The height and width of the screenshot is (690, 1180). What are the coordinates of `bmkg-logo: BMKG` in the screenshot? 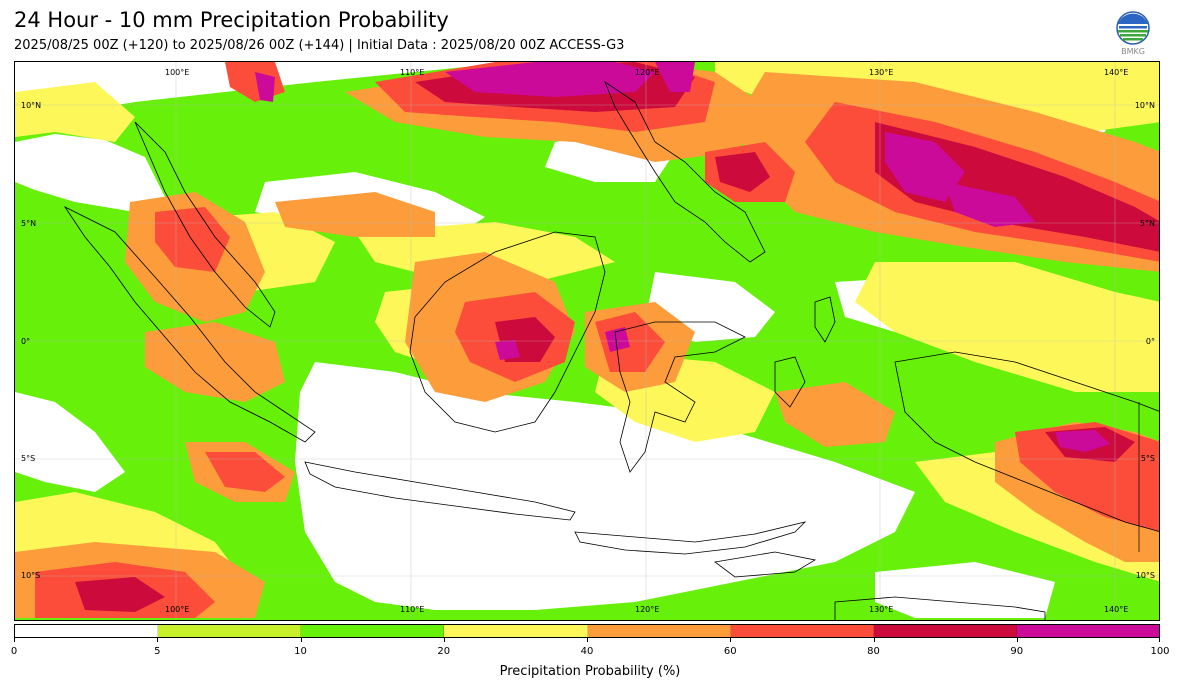 It's located at (1133, 33).